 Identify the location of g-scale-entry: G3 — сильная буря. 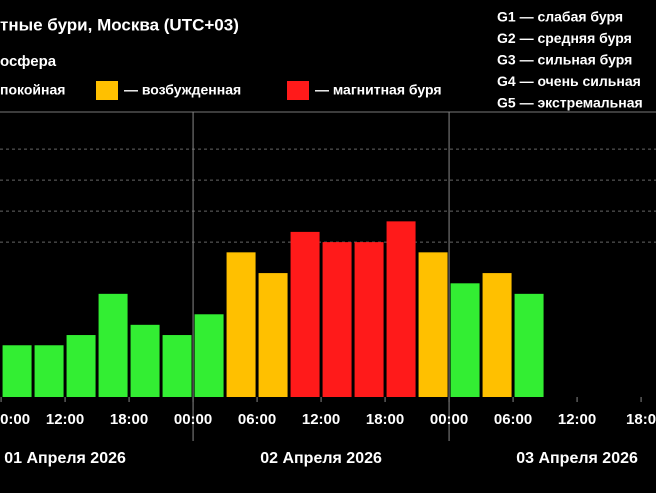
(564, 60).